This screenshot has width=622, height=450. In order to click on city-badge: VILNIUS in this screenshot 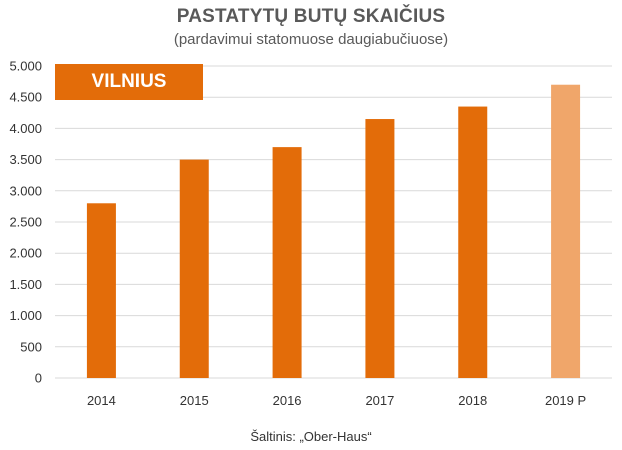, I will do `click(129, 82)`.